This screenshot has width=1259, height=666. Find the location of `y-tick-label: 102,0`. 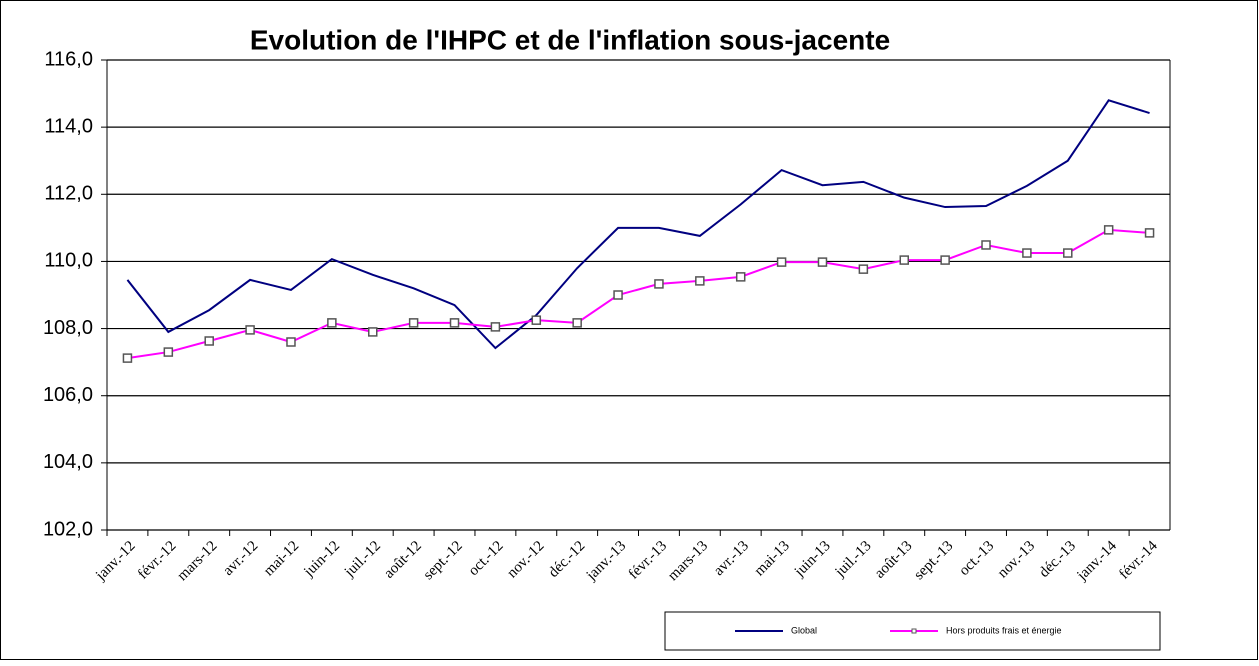

y-tick-label: 102,0 is located at coordinates (68, 529).